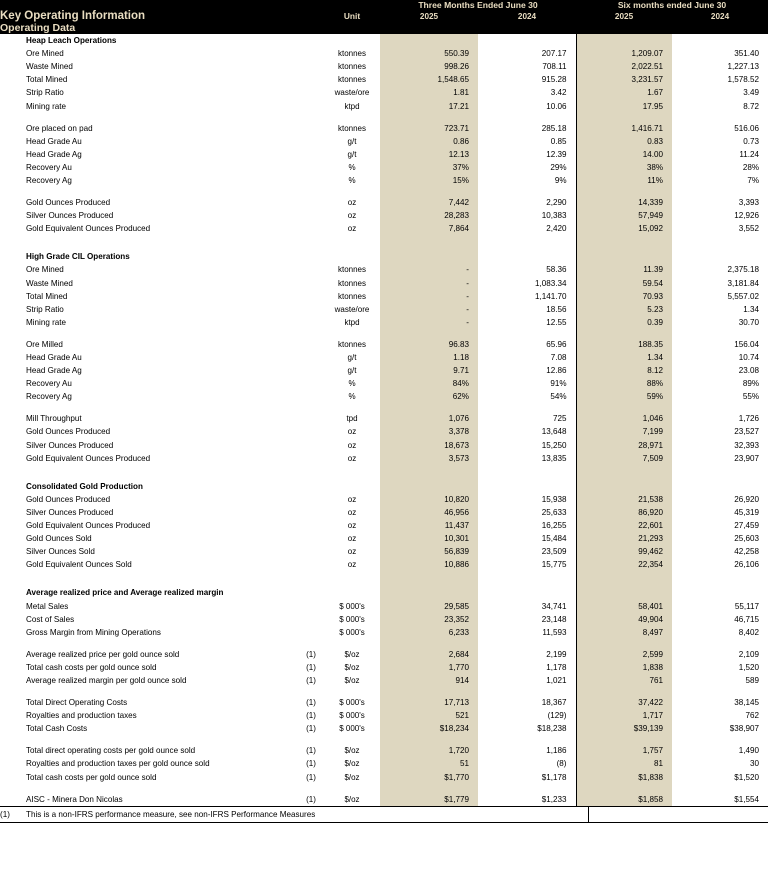 This screenshot has width=768, height=877. Describe the element at coordinates (747, 606) in the screenshot. I see `cell-ytd-2024: 55,117` at that location.